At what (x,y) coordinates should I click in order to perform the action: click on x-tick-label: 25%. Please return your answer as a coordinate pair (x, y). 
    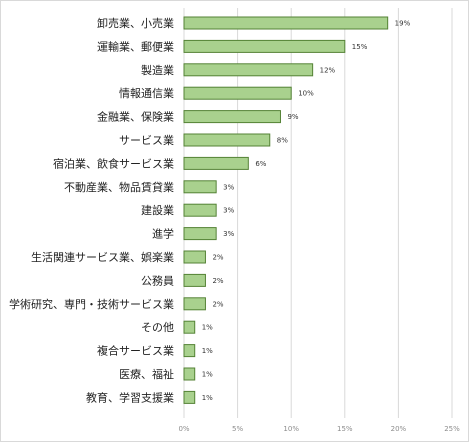
    Looking at the image, I should click on (452, 429).